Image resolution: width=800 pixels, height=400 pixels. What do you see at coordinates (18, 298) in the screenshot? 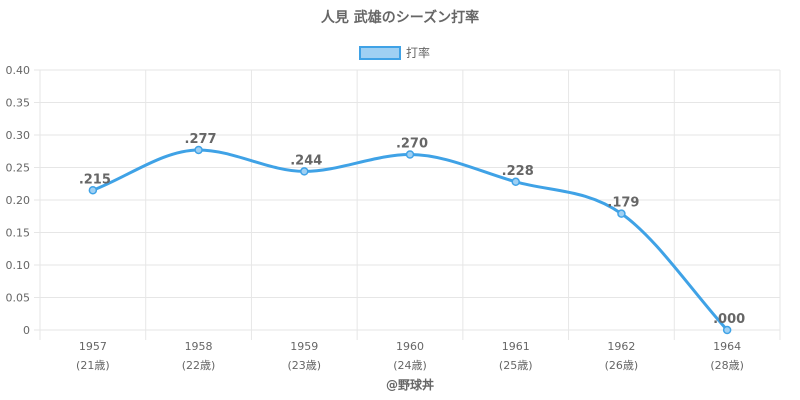
I see `y-tick-label: 0.05` at bounding box center [18, 298].